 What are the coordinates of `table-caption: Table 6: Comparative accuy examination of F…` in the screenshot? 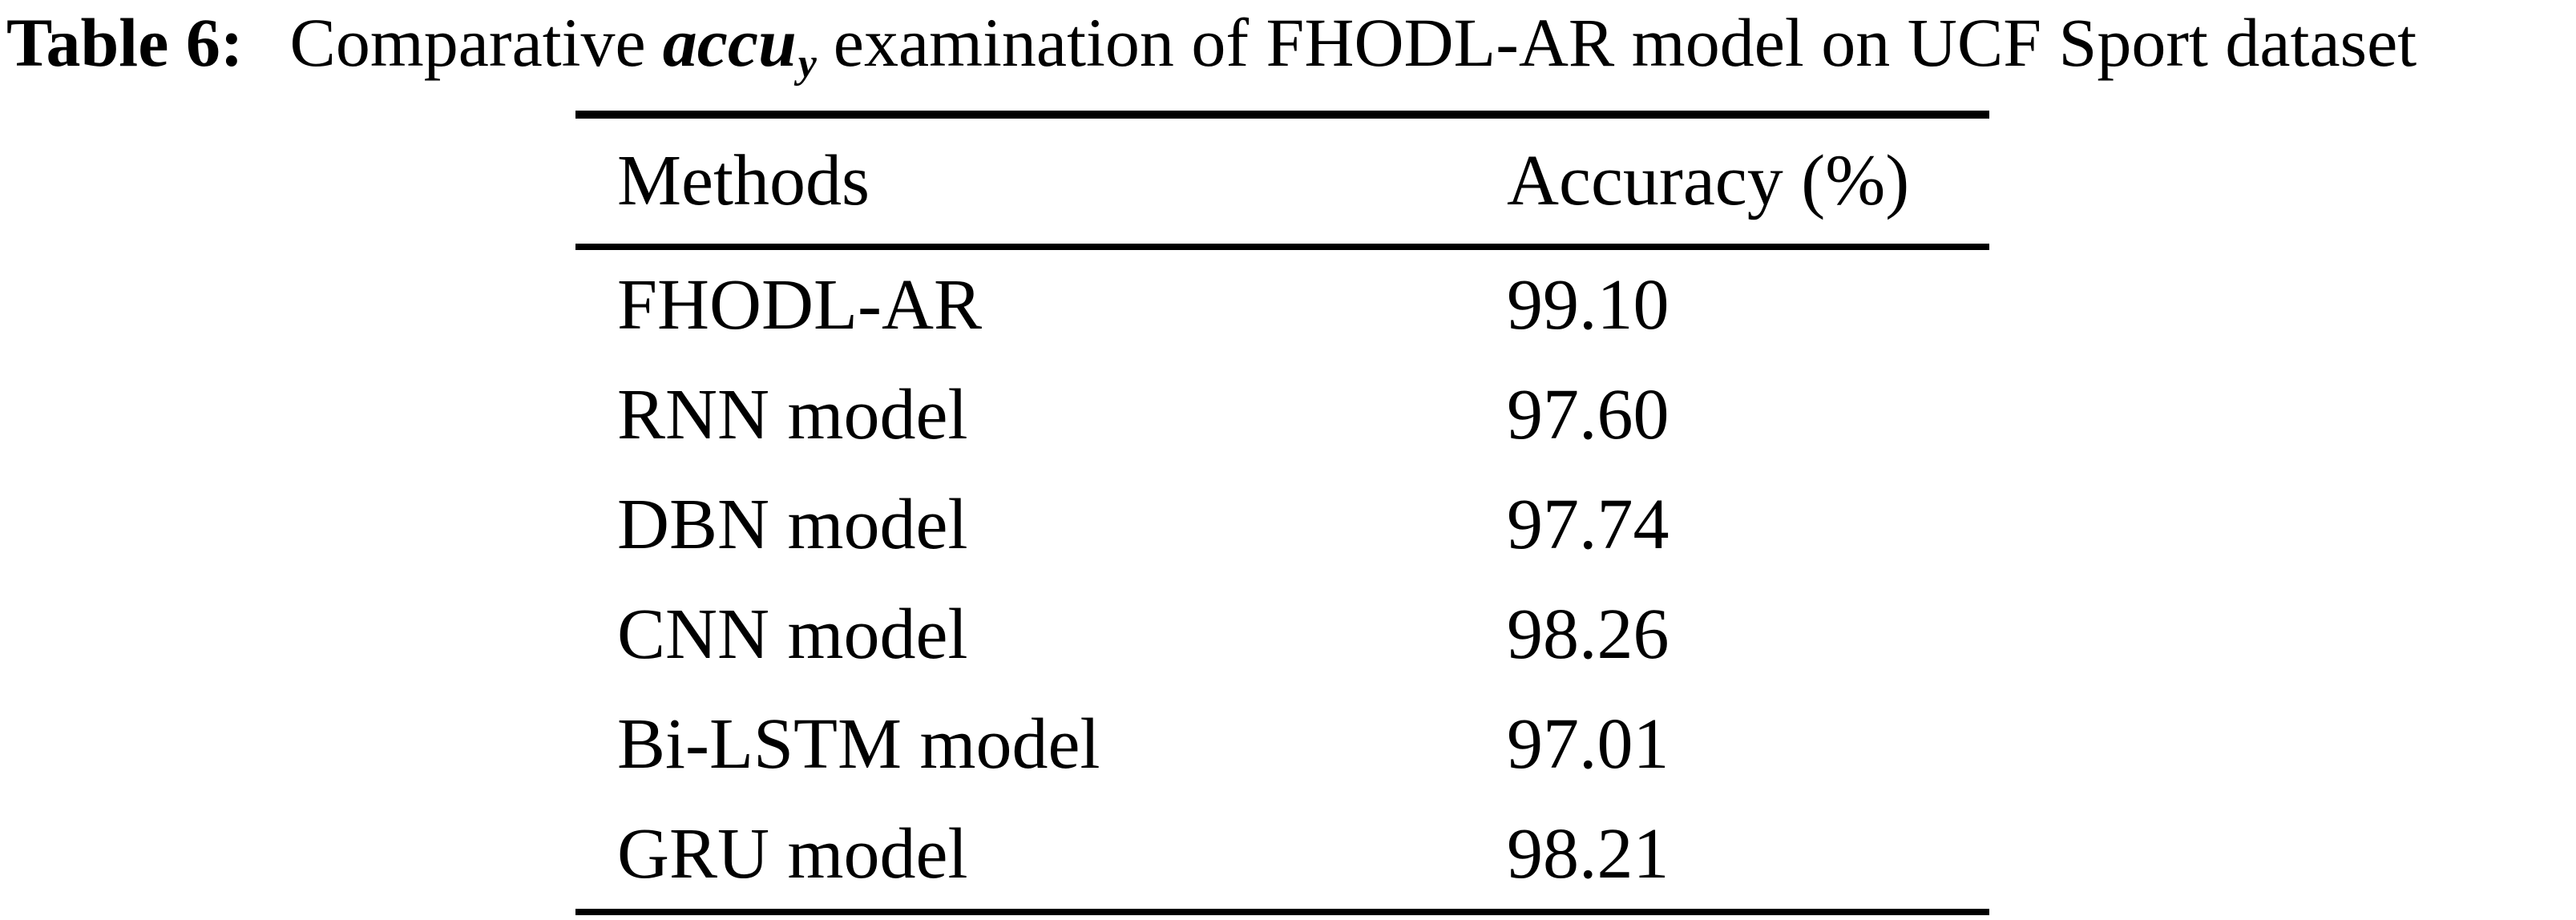 It's located at (1291, 45).